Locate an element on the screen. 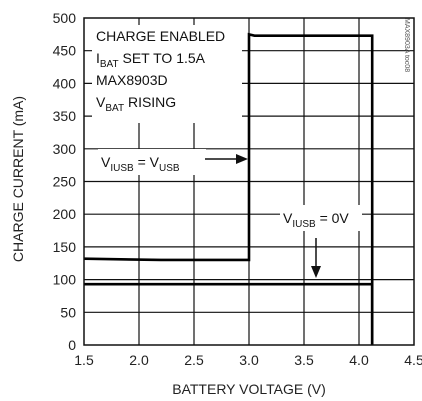  x-tick-label: 3.5 is located at coordinates (304, 360).